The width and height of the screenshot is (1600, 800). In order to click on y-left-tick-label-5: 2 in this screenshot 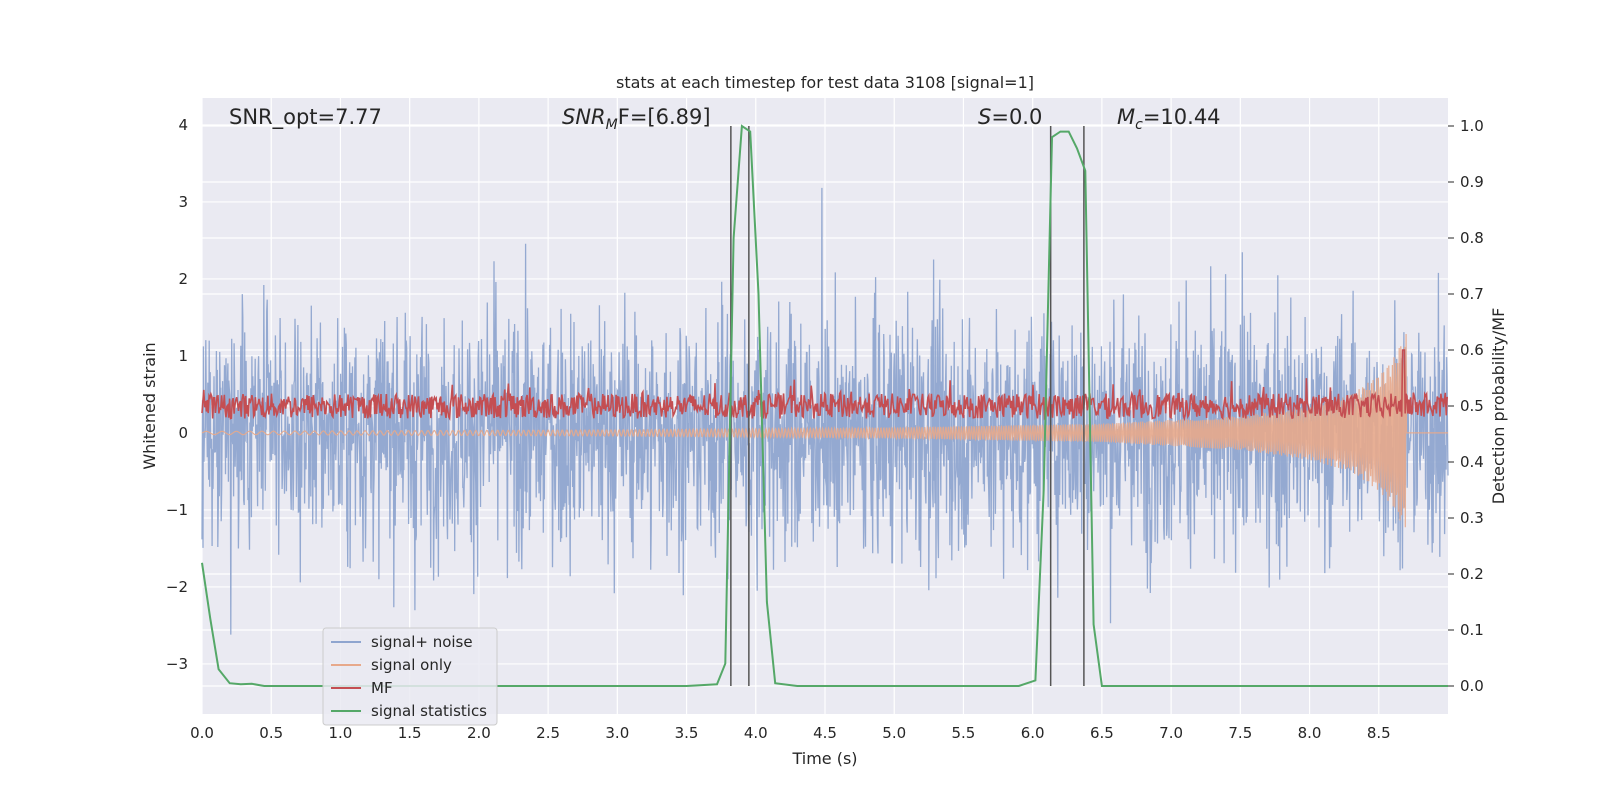, I will do `click(183, 279)`.